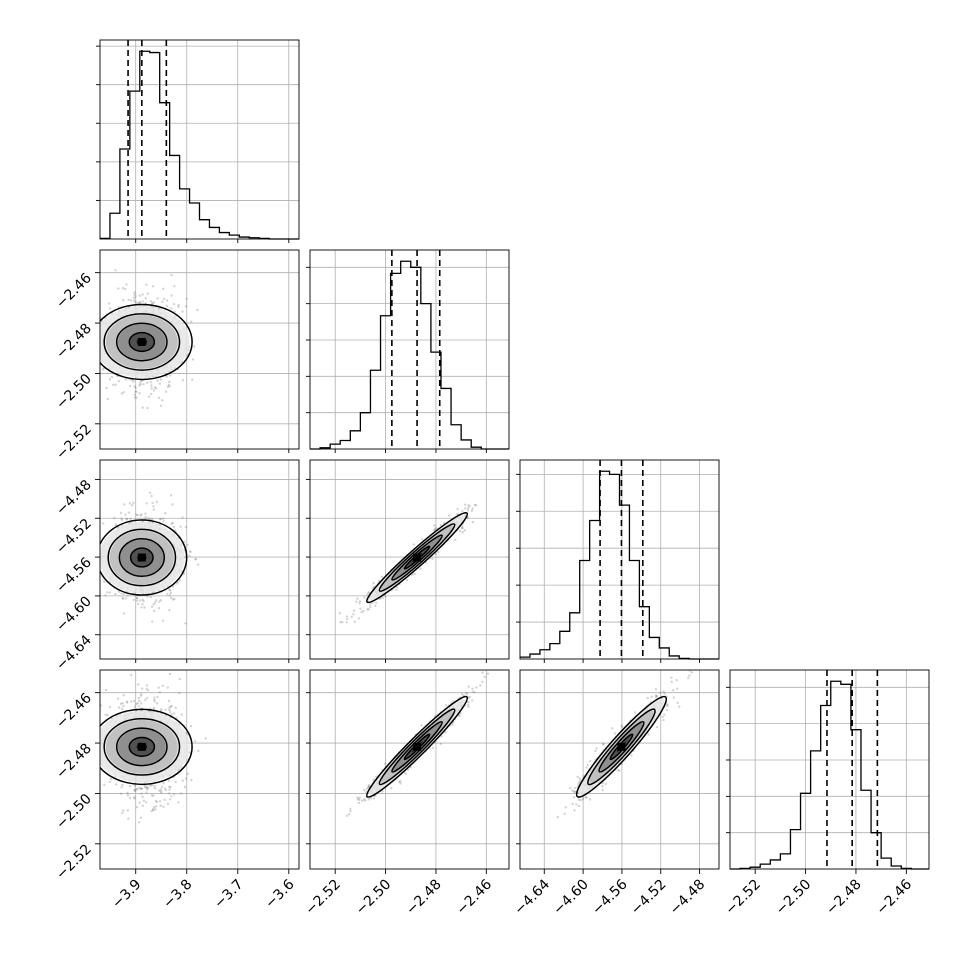 This screenshot has height=970, width=970. I want to click on panel-frame, so click(409, 349).